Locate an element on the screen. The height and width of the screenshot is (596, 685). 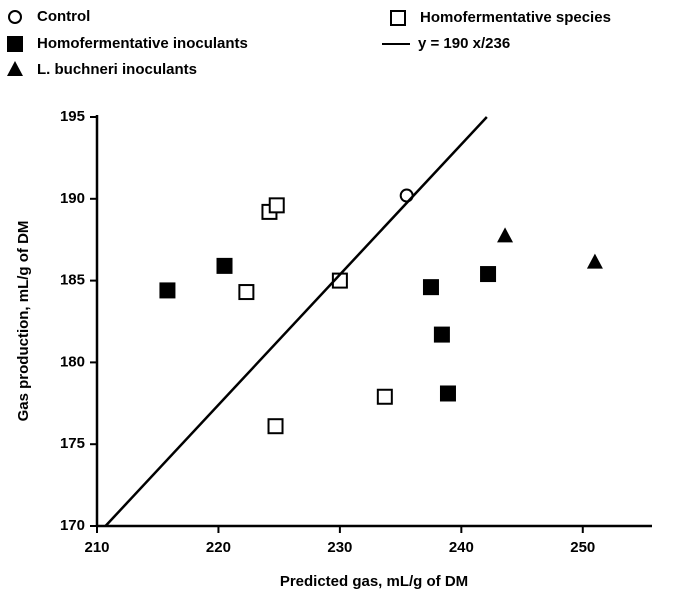
x-tick-label: 220 is located at coordinates (218, 547).